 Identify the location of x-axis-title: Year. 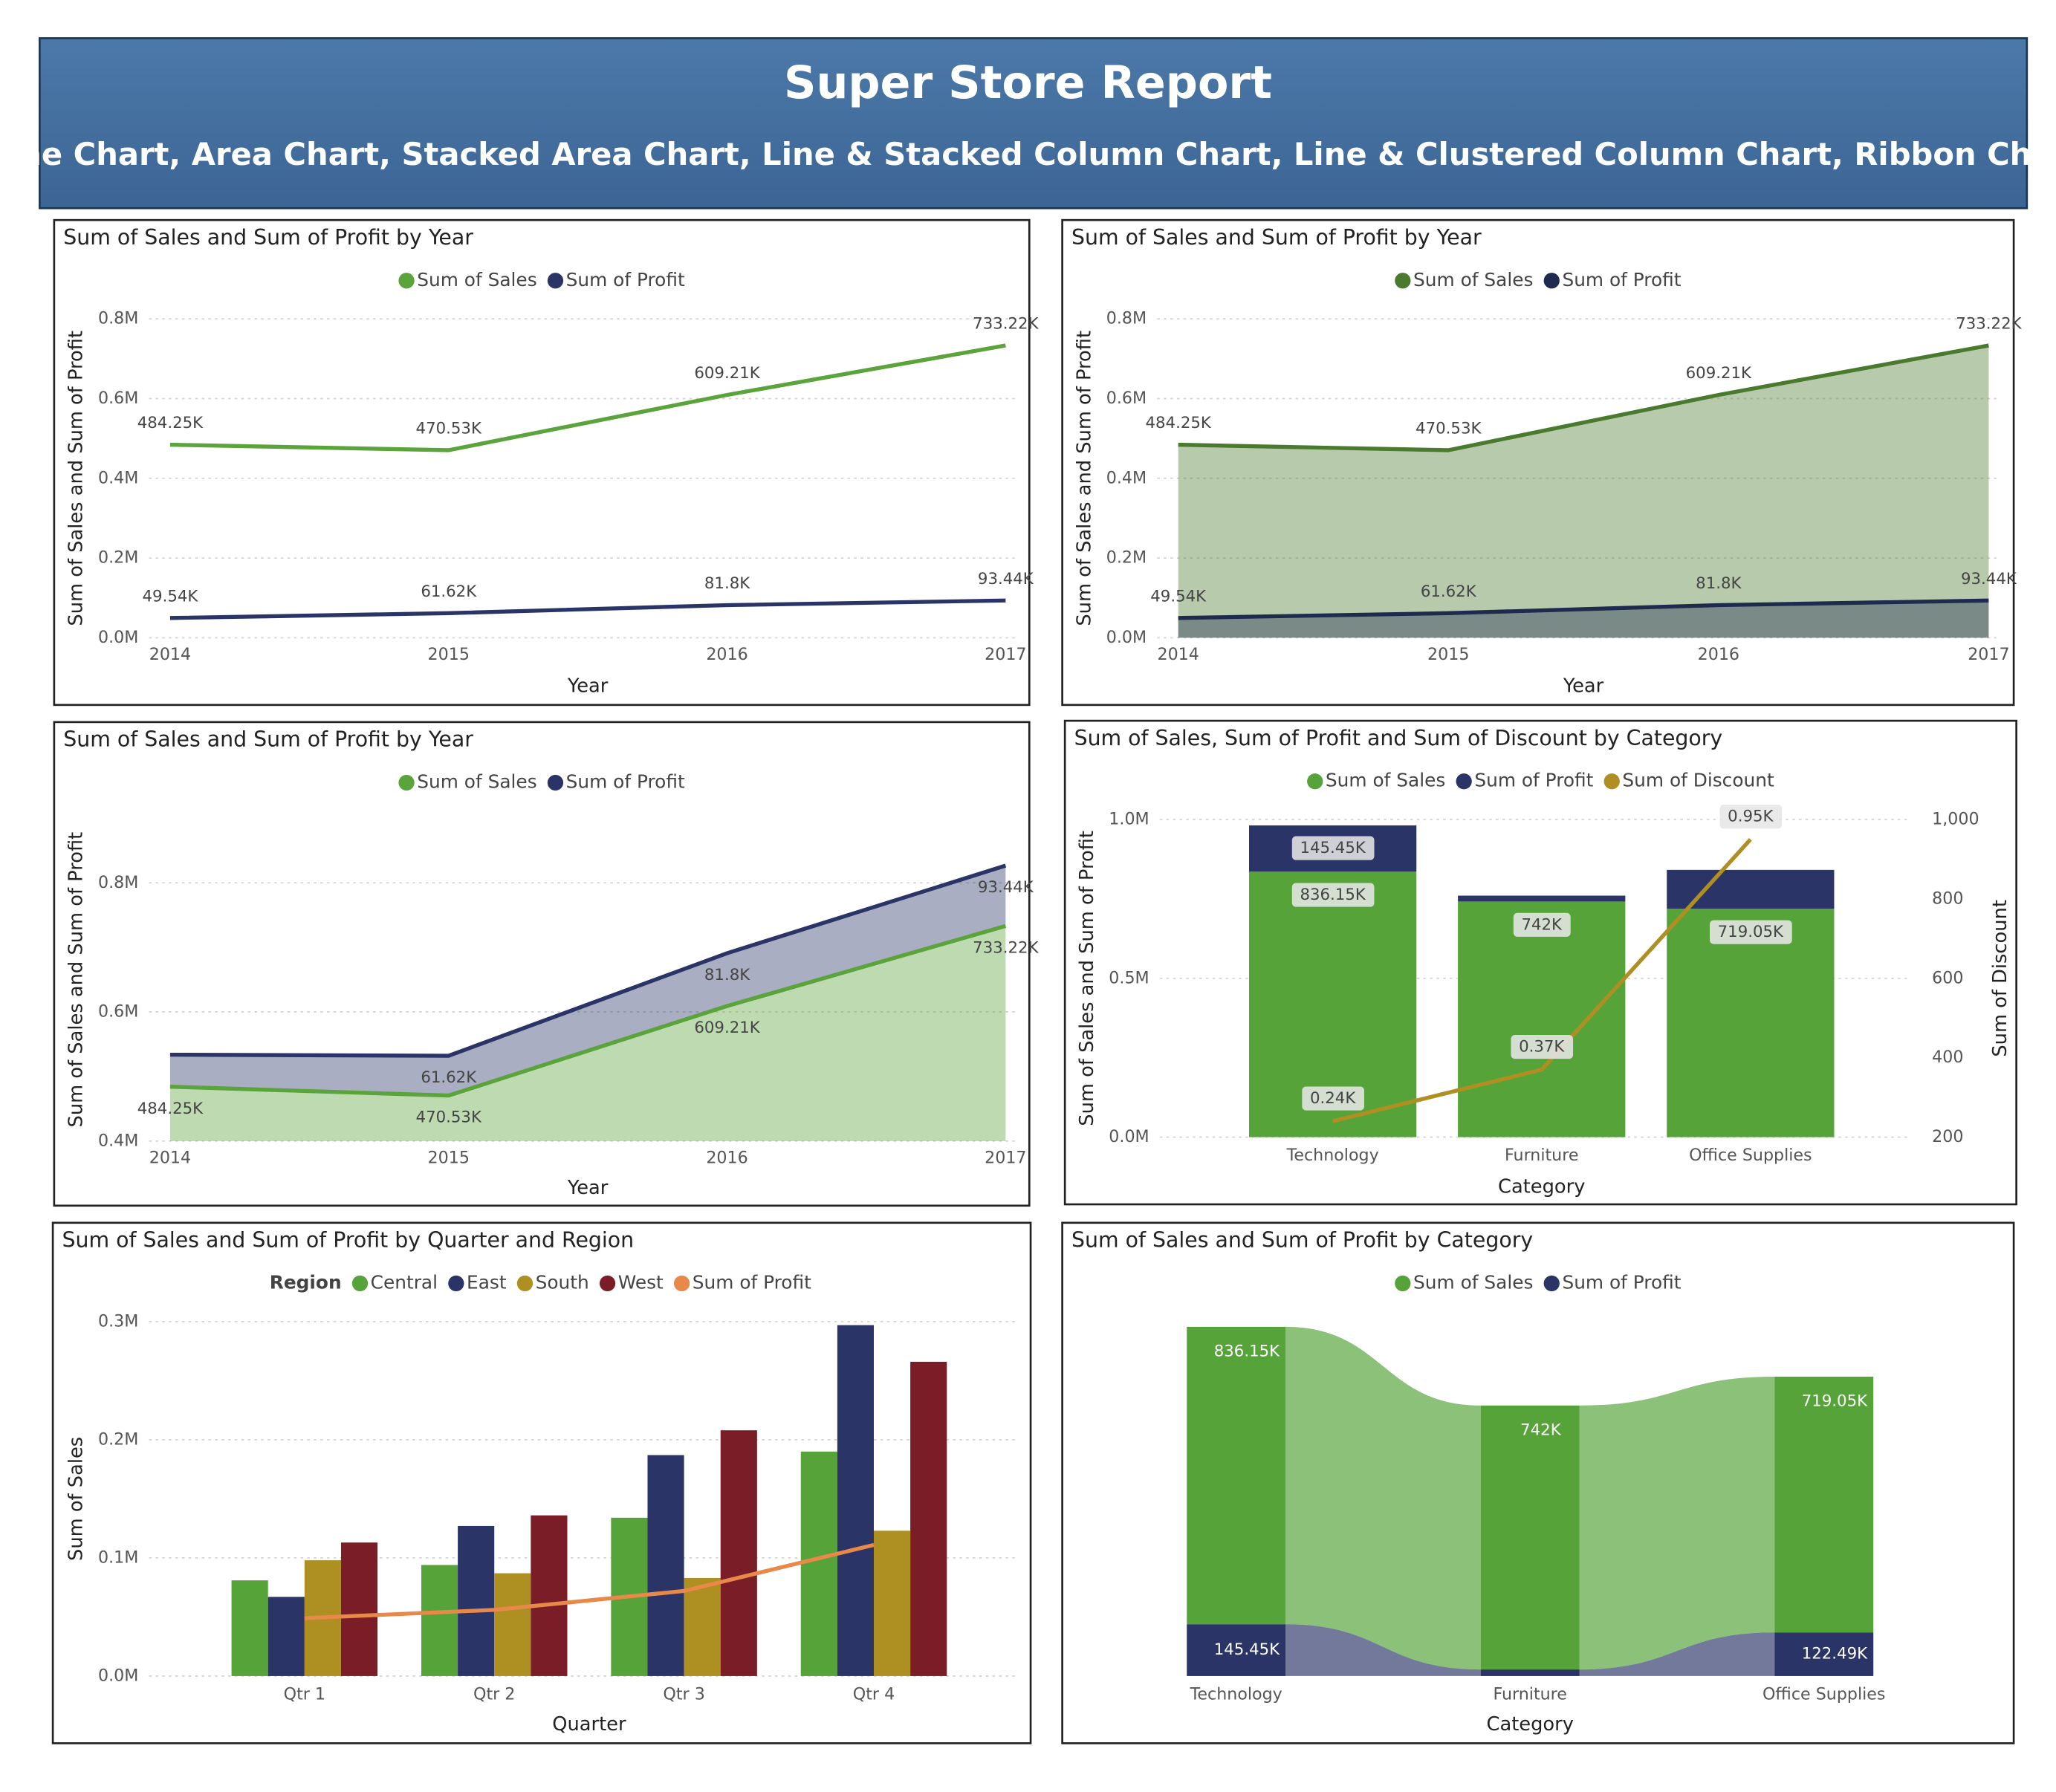
(588, 1188).